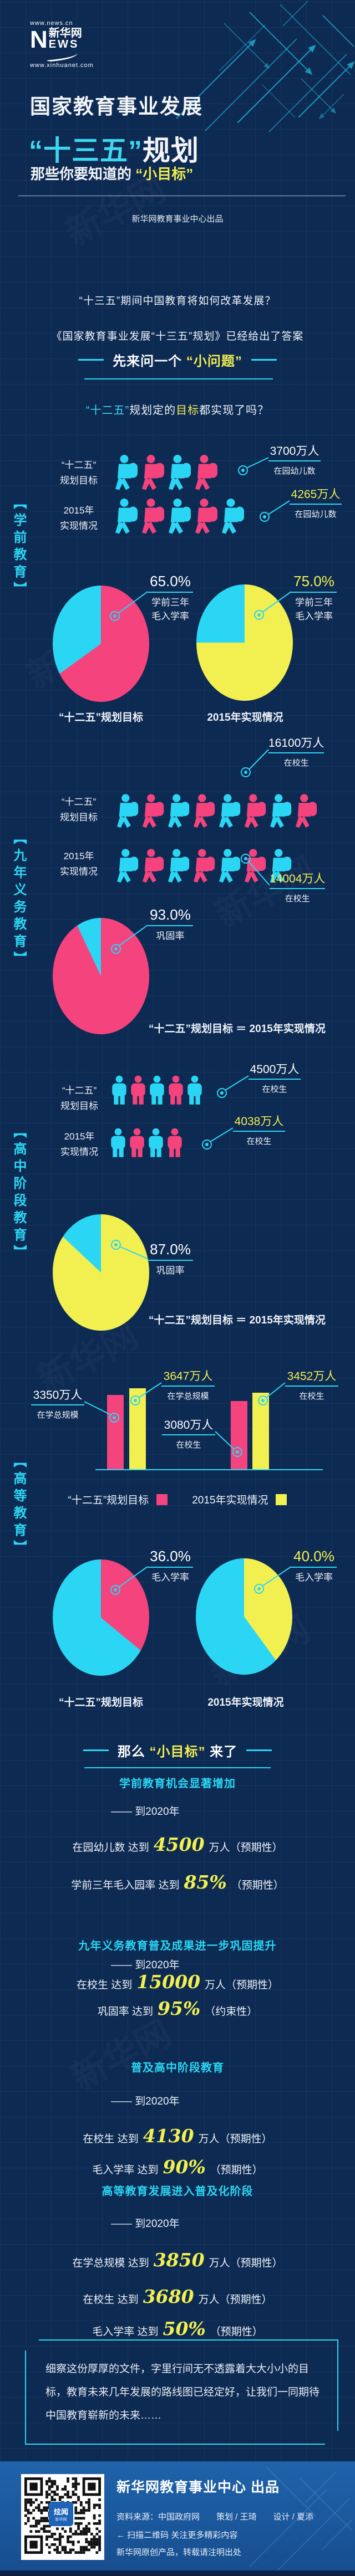 This screenshot has width=355, height=2576. Describe the element at coordinates (177, 2328) in the screenshot. I see `goal-item: 毛入学率 达到 50% （预期性）` at that location.